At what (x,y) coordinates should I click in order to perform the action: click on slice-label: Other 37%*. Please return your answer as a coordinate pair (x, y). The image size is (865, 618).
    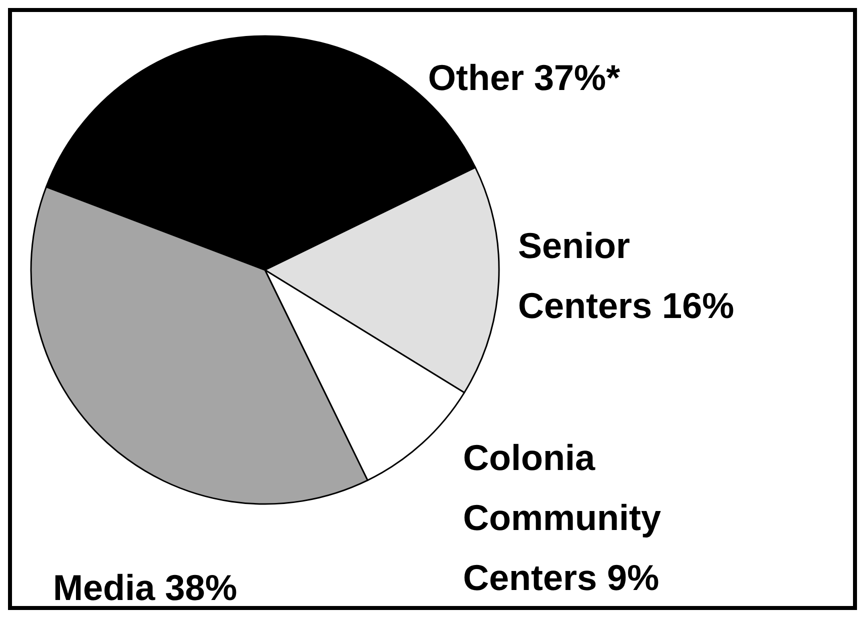
    Looking at the image, I should click on (524, 77).